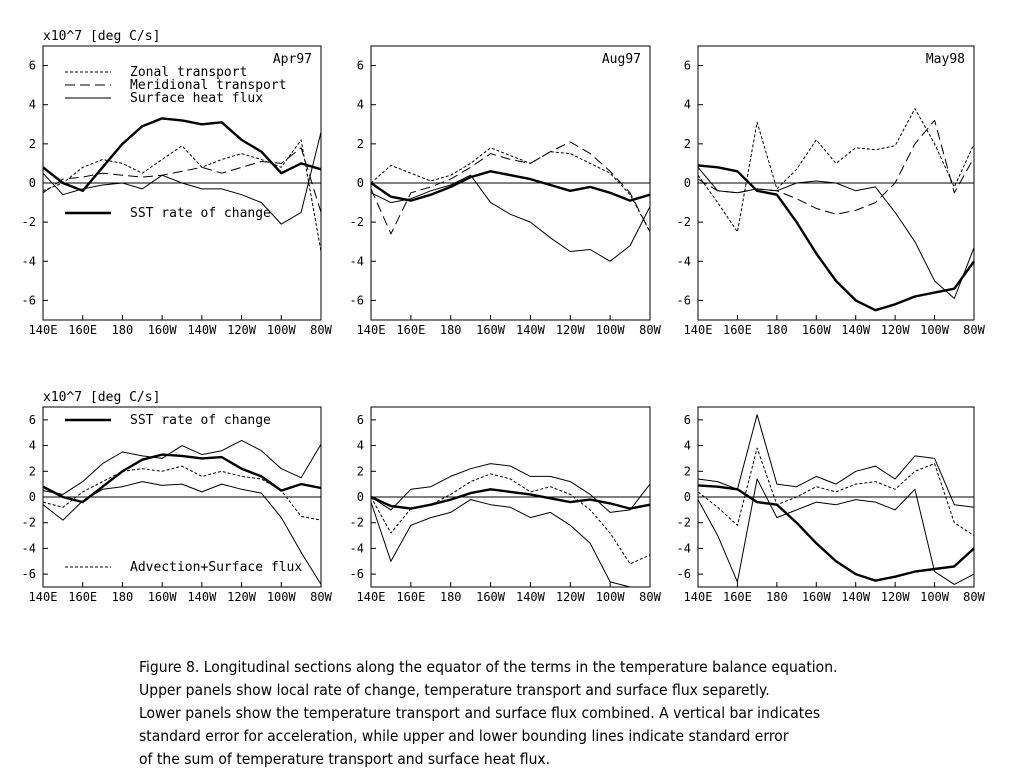 This screenshot has height=771, width=1024. I want to click on panel-title: Apr97, so click(292, 59).